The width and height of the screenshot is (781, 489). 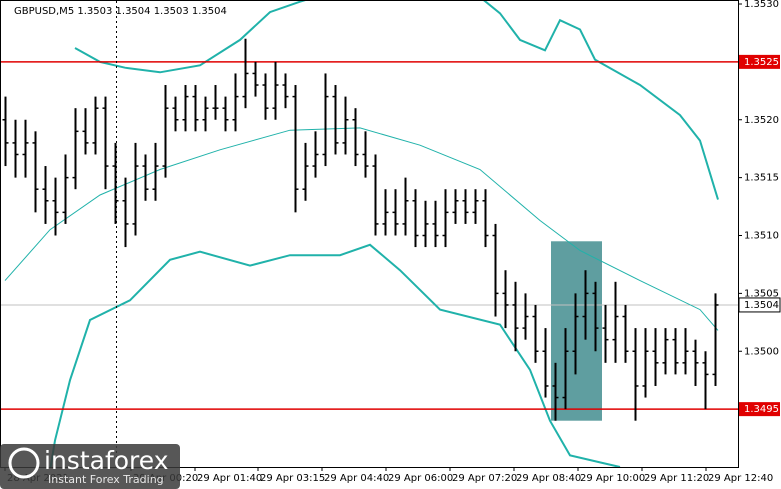 I want to click on y-tick-label: 1.3500, so click(x=761, y=351).